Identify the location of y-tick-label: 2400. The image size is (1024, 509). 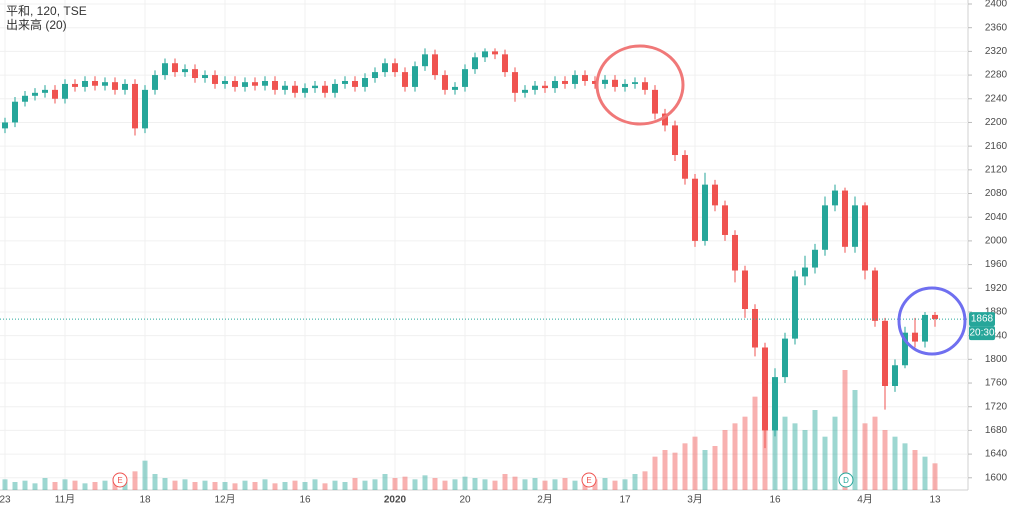
(996, 5).